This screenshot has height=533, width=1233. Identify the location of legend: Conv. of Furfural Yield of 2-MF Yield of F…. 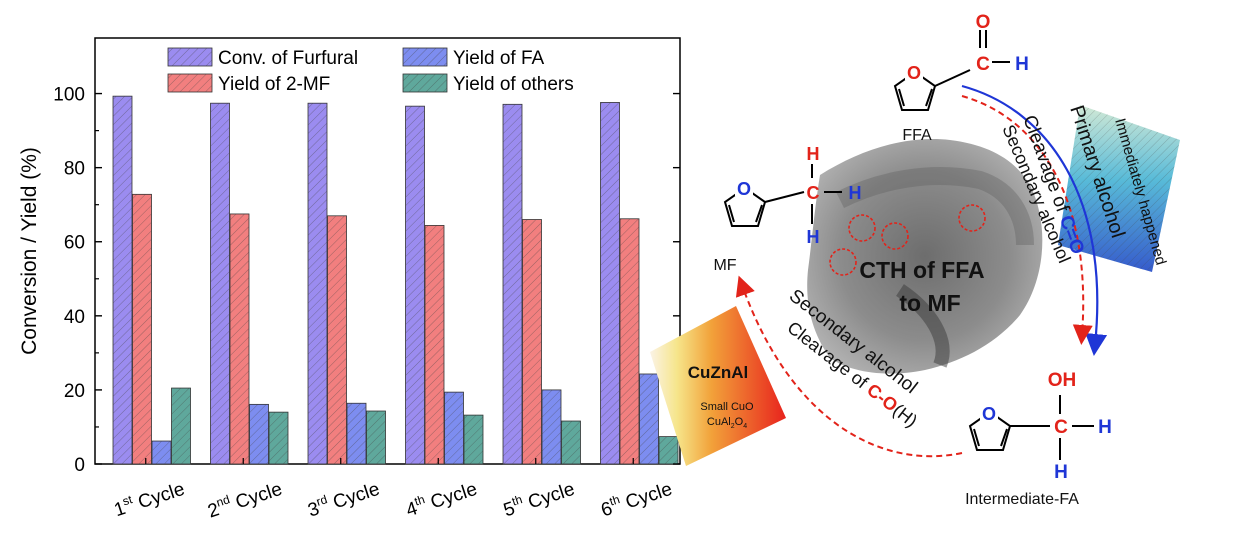
(370, 71).